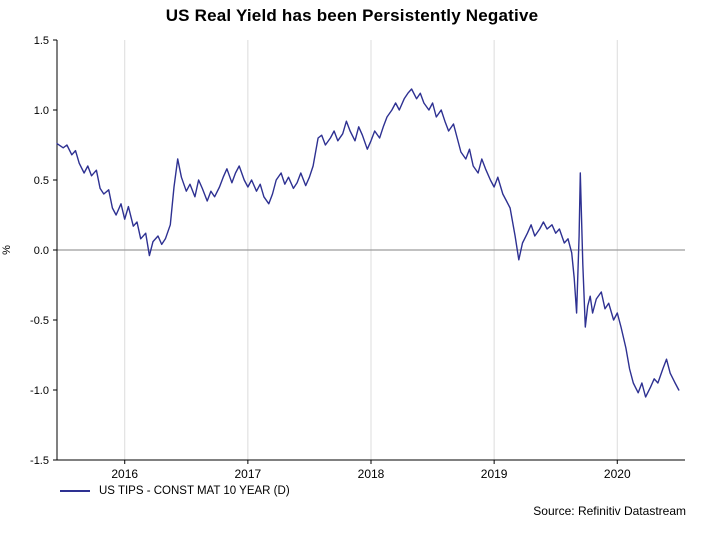 Image resolution: width=704 pixels, height=538 pixels. Describe the element at coordinates (41, 181) in the screenshot. I see `y-tick-label: 0.5` at that location.